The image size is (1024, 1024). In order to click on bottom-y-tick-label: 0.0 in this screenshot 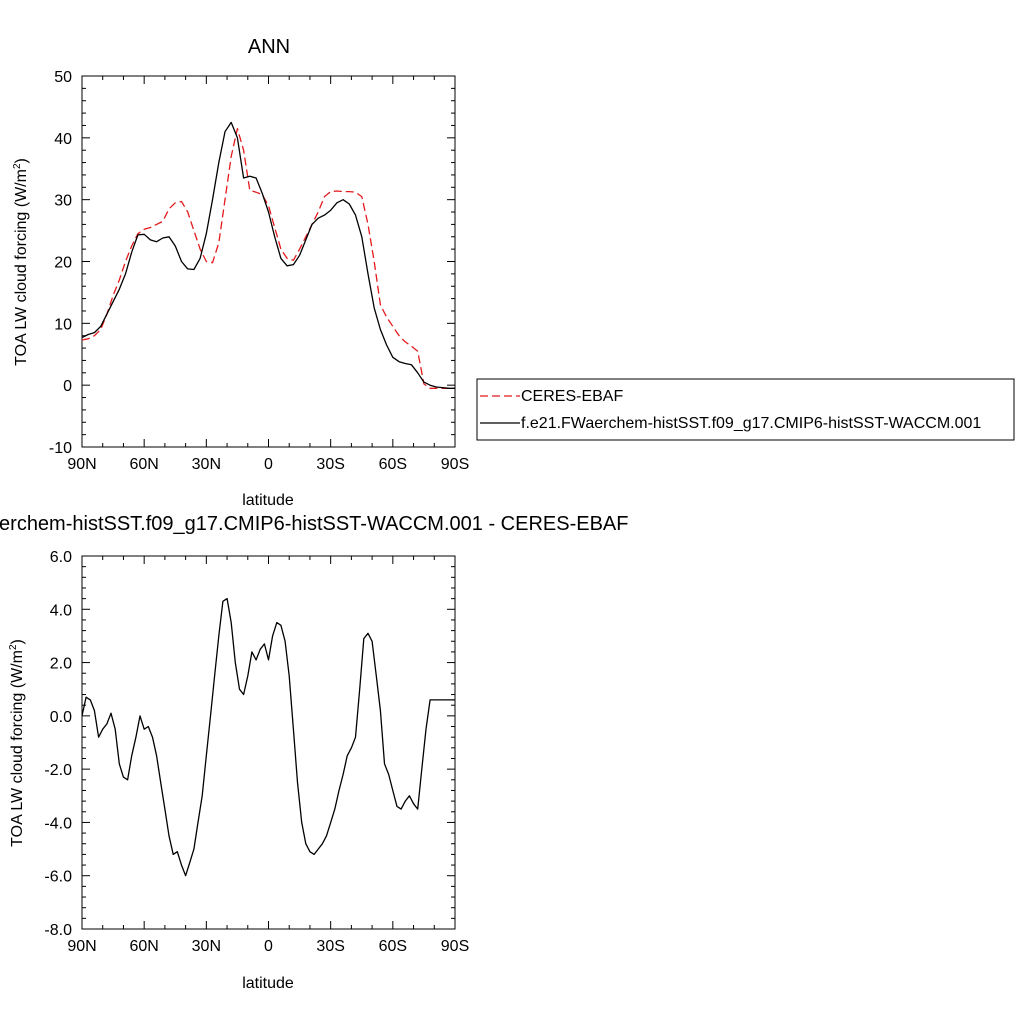, I will do `click(61, 717)`.